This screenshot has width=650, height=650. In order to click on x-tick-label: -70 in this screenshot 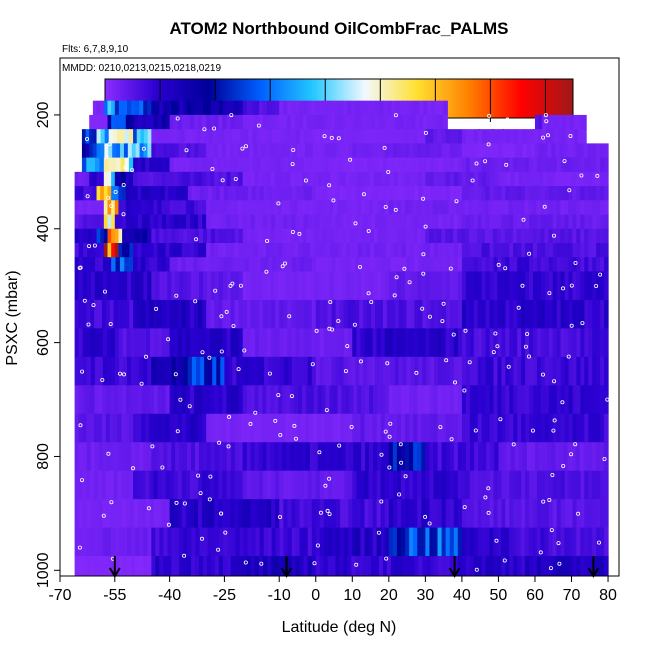, I will do `click(59, 595)`.